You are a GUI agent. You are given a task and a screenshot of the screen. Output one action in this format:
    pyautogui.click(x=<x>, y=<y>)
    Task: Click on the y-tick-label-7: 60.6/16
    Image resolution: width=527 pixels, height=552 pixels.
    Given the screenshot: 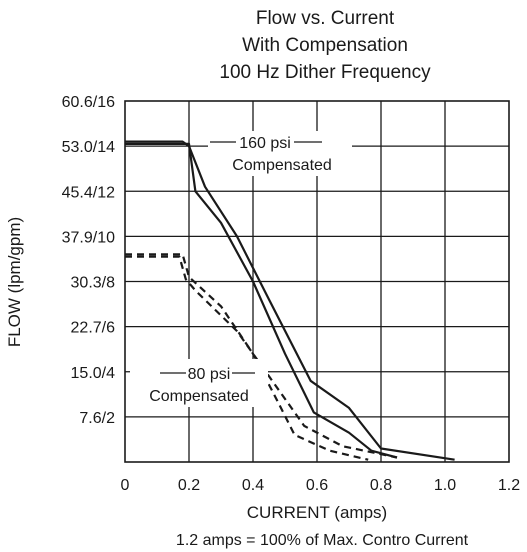 What is the action you would take?
    pyautogui.click(x=88, y=102)
    